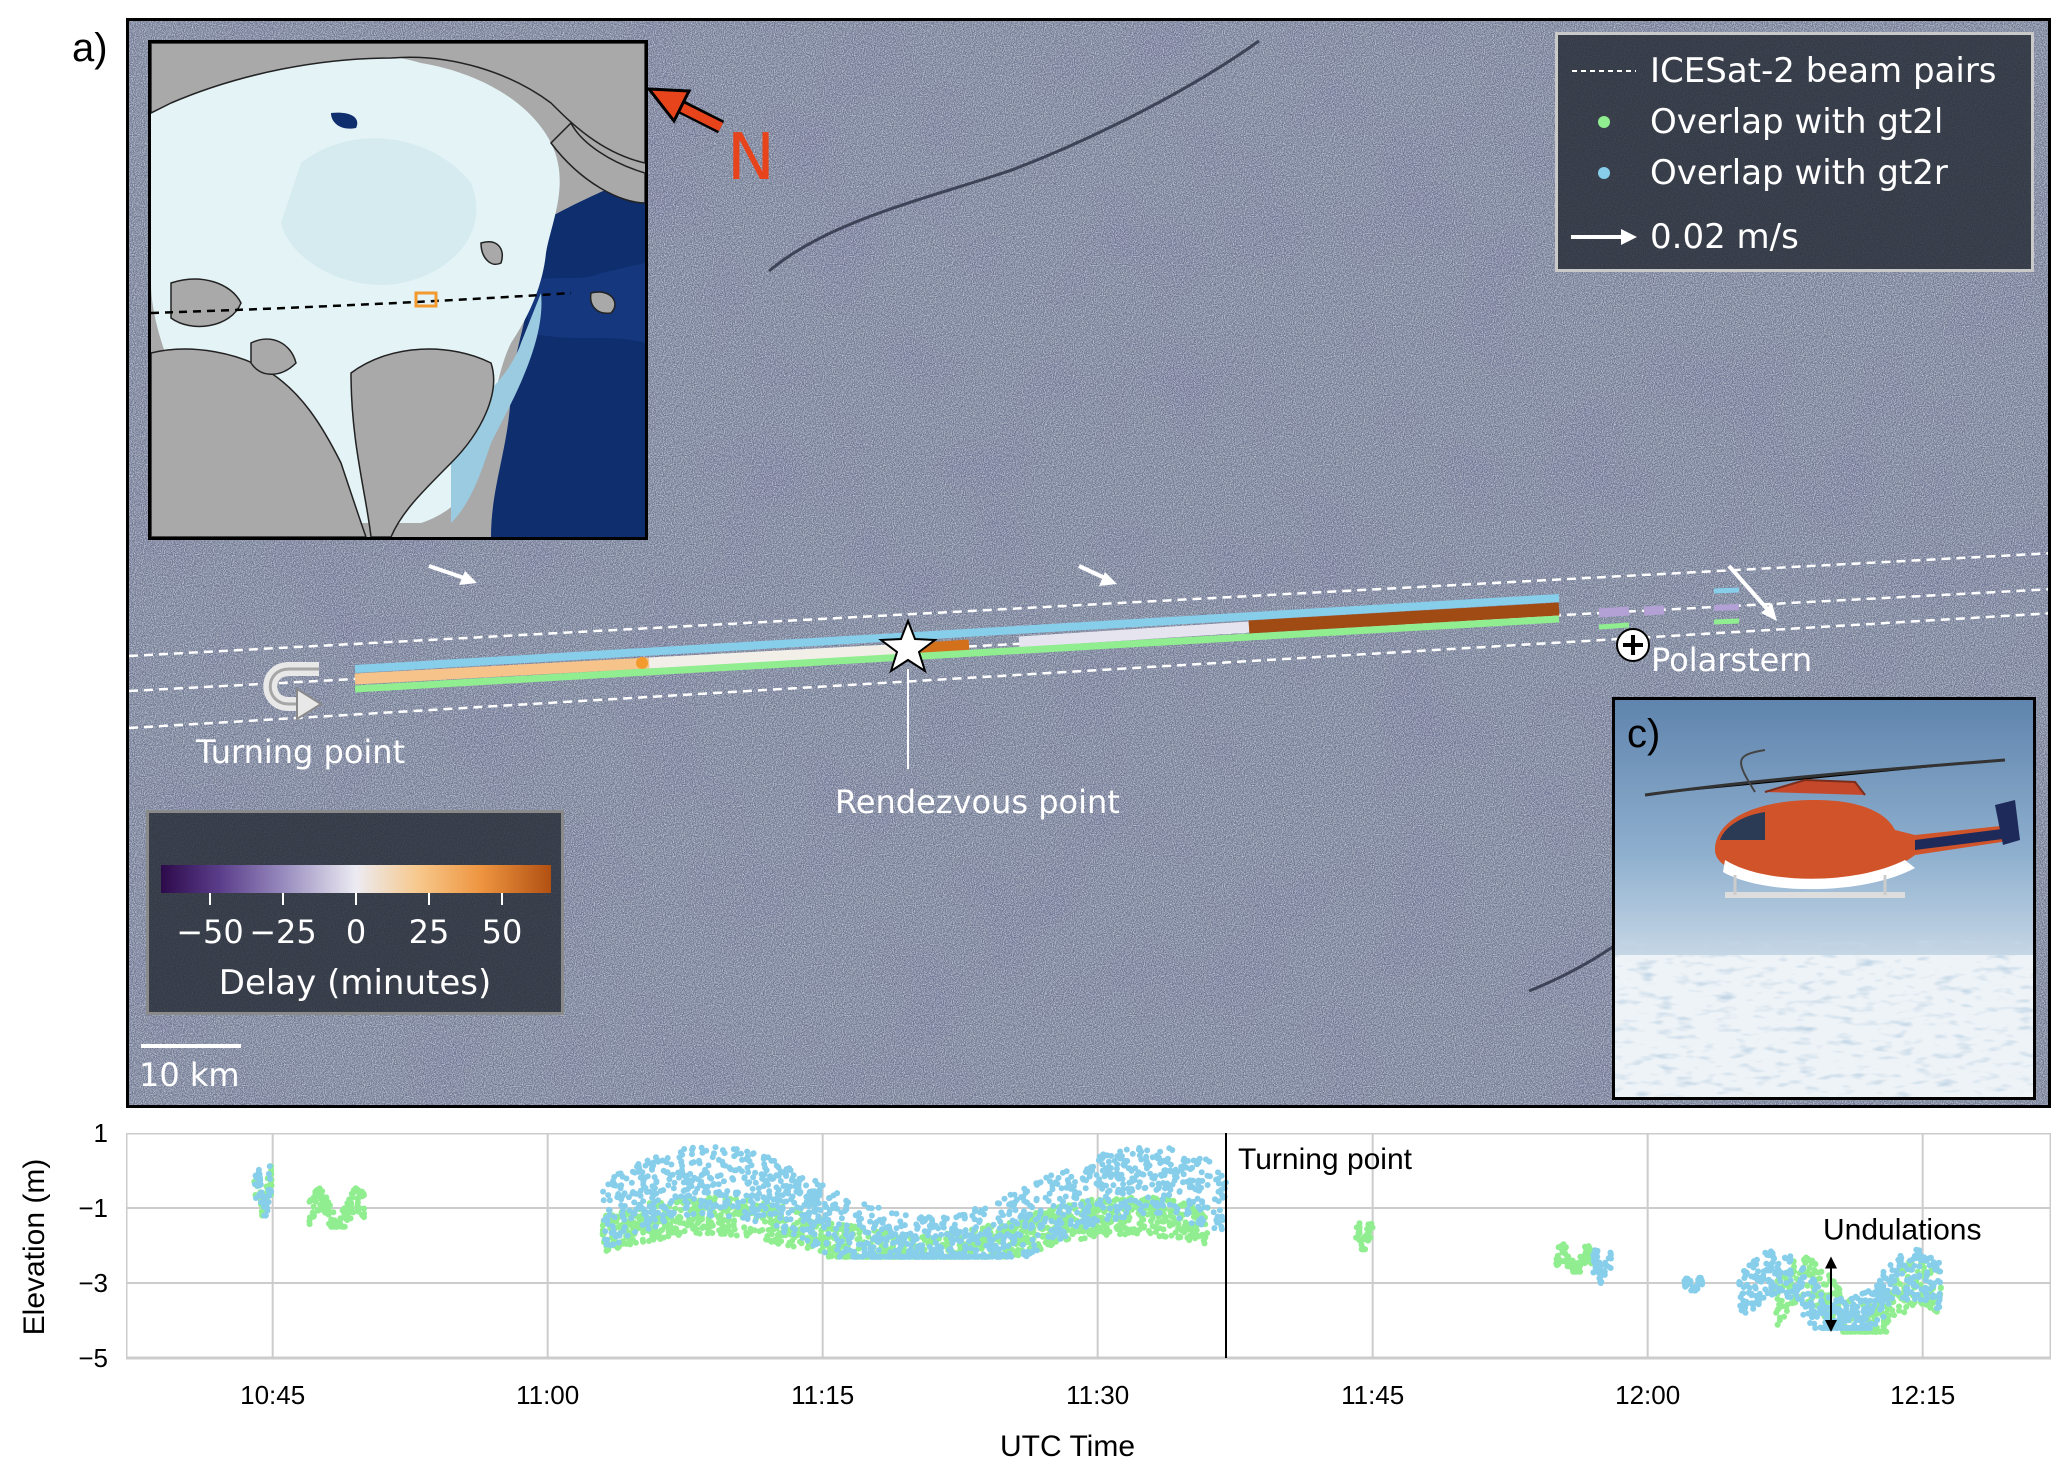 Image resolution: width=2067 pixels, height=1477 pixels. Describe the element at coordinates (356, 899) in the screenshot. I see `colorbar-ticks` at that location.